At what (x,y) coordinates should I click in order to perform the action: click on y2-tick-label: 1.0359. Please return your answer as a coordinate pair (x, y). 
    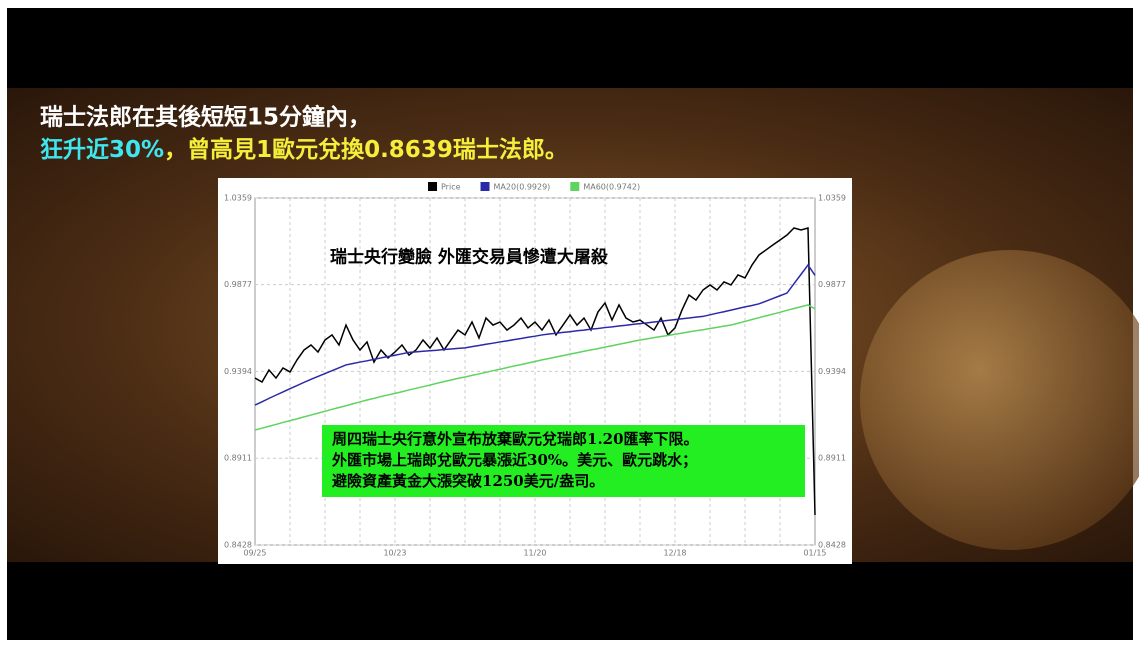
    Looking at the image, I should click on (832, 198).